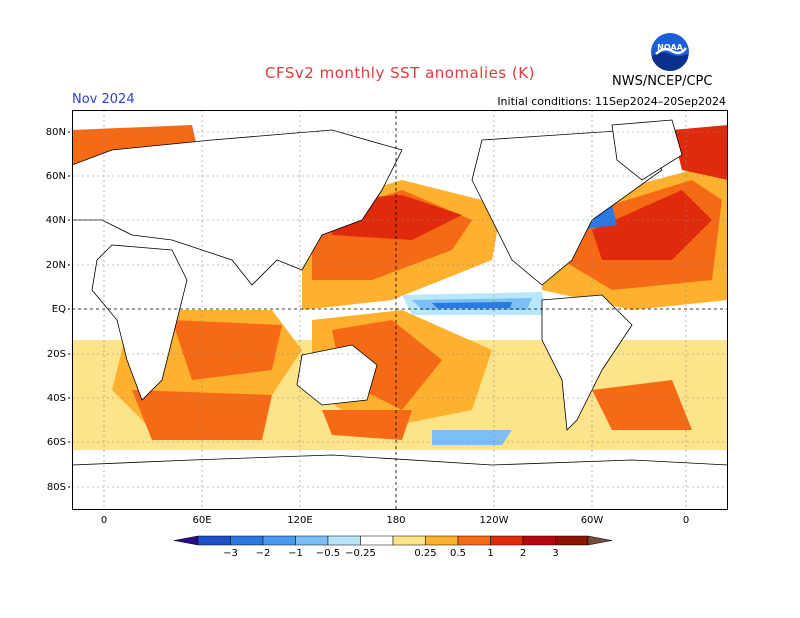 The width and height of the screenshot is (800, 618). I want to click on latitude-axis: 80N 60N 40N 20N EQ 20S 40S 60S 80S, so click(58, 310).